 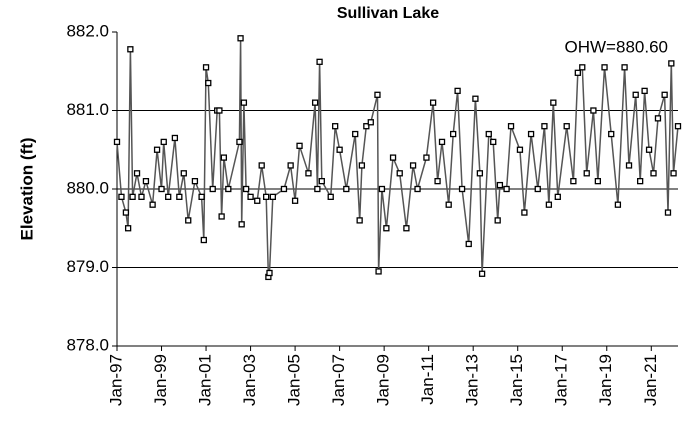 I want to click on x-tick-label: Jan-13, so click(x=472, y=380).